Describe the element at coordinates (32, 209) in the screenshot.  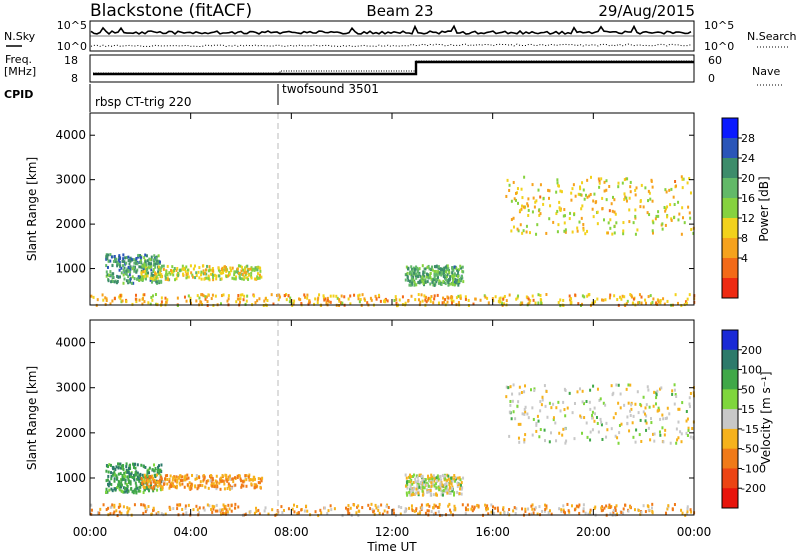
I see `power-ylabel: Slant Range [km]` at that location.